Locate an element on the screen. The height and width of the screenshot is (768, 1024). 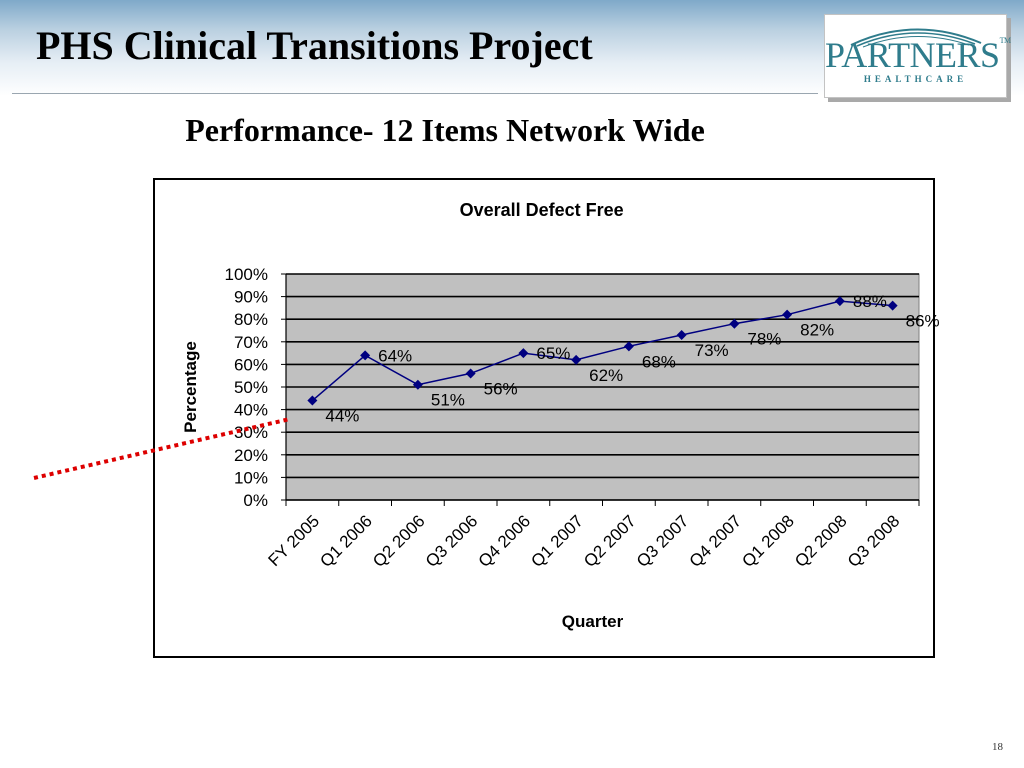
logo-arc-icon is located at coordinates (916, 38).